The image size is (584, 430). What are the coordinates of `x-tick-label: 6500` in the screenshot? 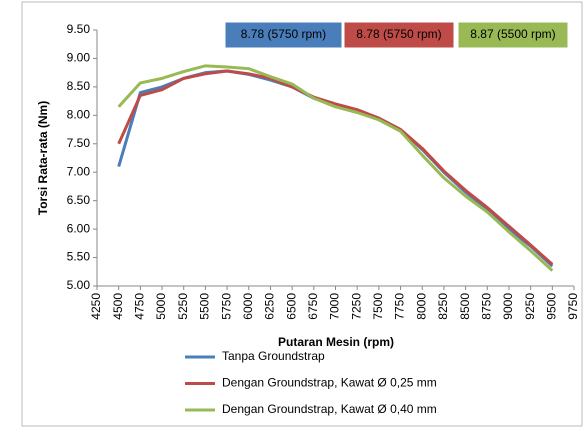 It's located at (291, 306).